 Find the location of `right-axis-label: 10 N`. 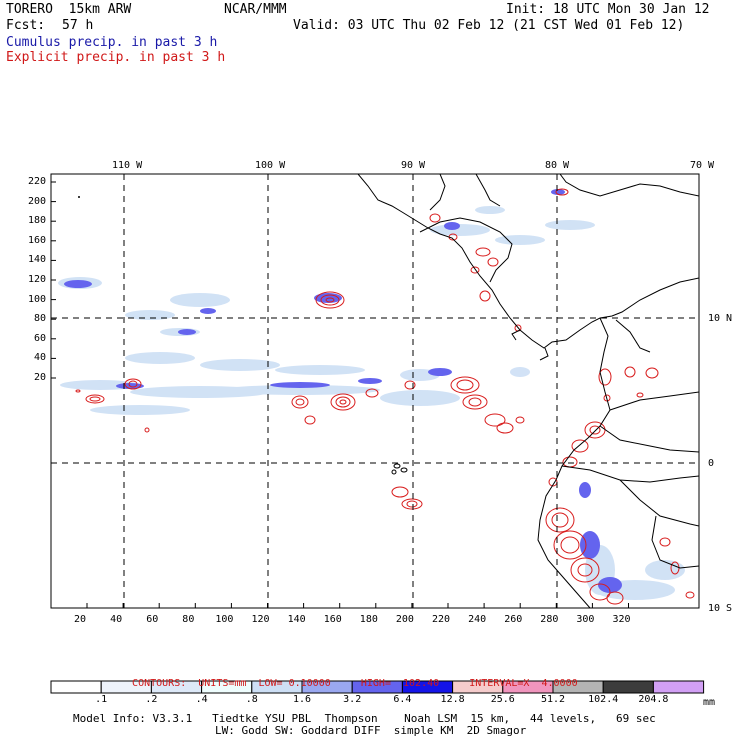

right-axis-label: 10 N is located at coordinates (720, 318).